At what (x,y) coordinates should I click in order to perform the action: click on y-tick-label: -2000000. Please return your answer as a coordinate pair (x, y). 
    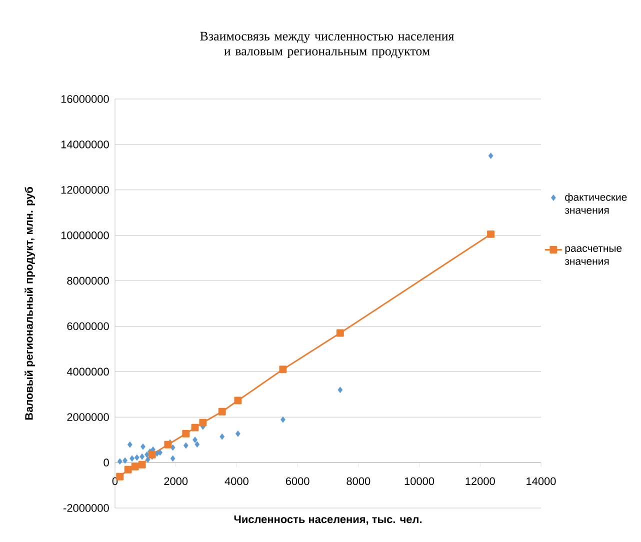
    Looking at the image, I should click on (86, 508).